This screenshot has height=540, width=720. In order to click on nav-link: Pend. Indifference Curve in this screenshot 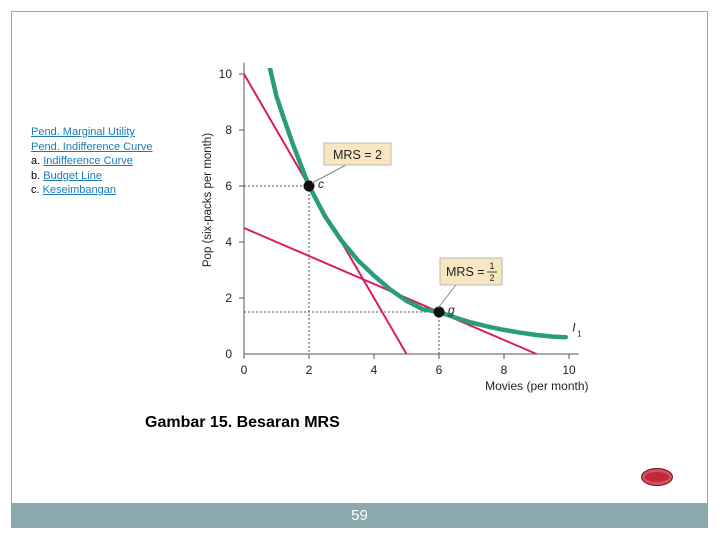, I will do `click(92, 146)`.